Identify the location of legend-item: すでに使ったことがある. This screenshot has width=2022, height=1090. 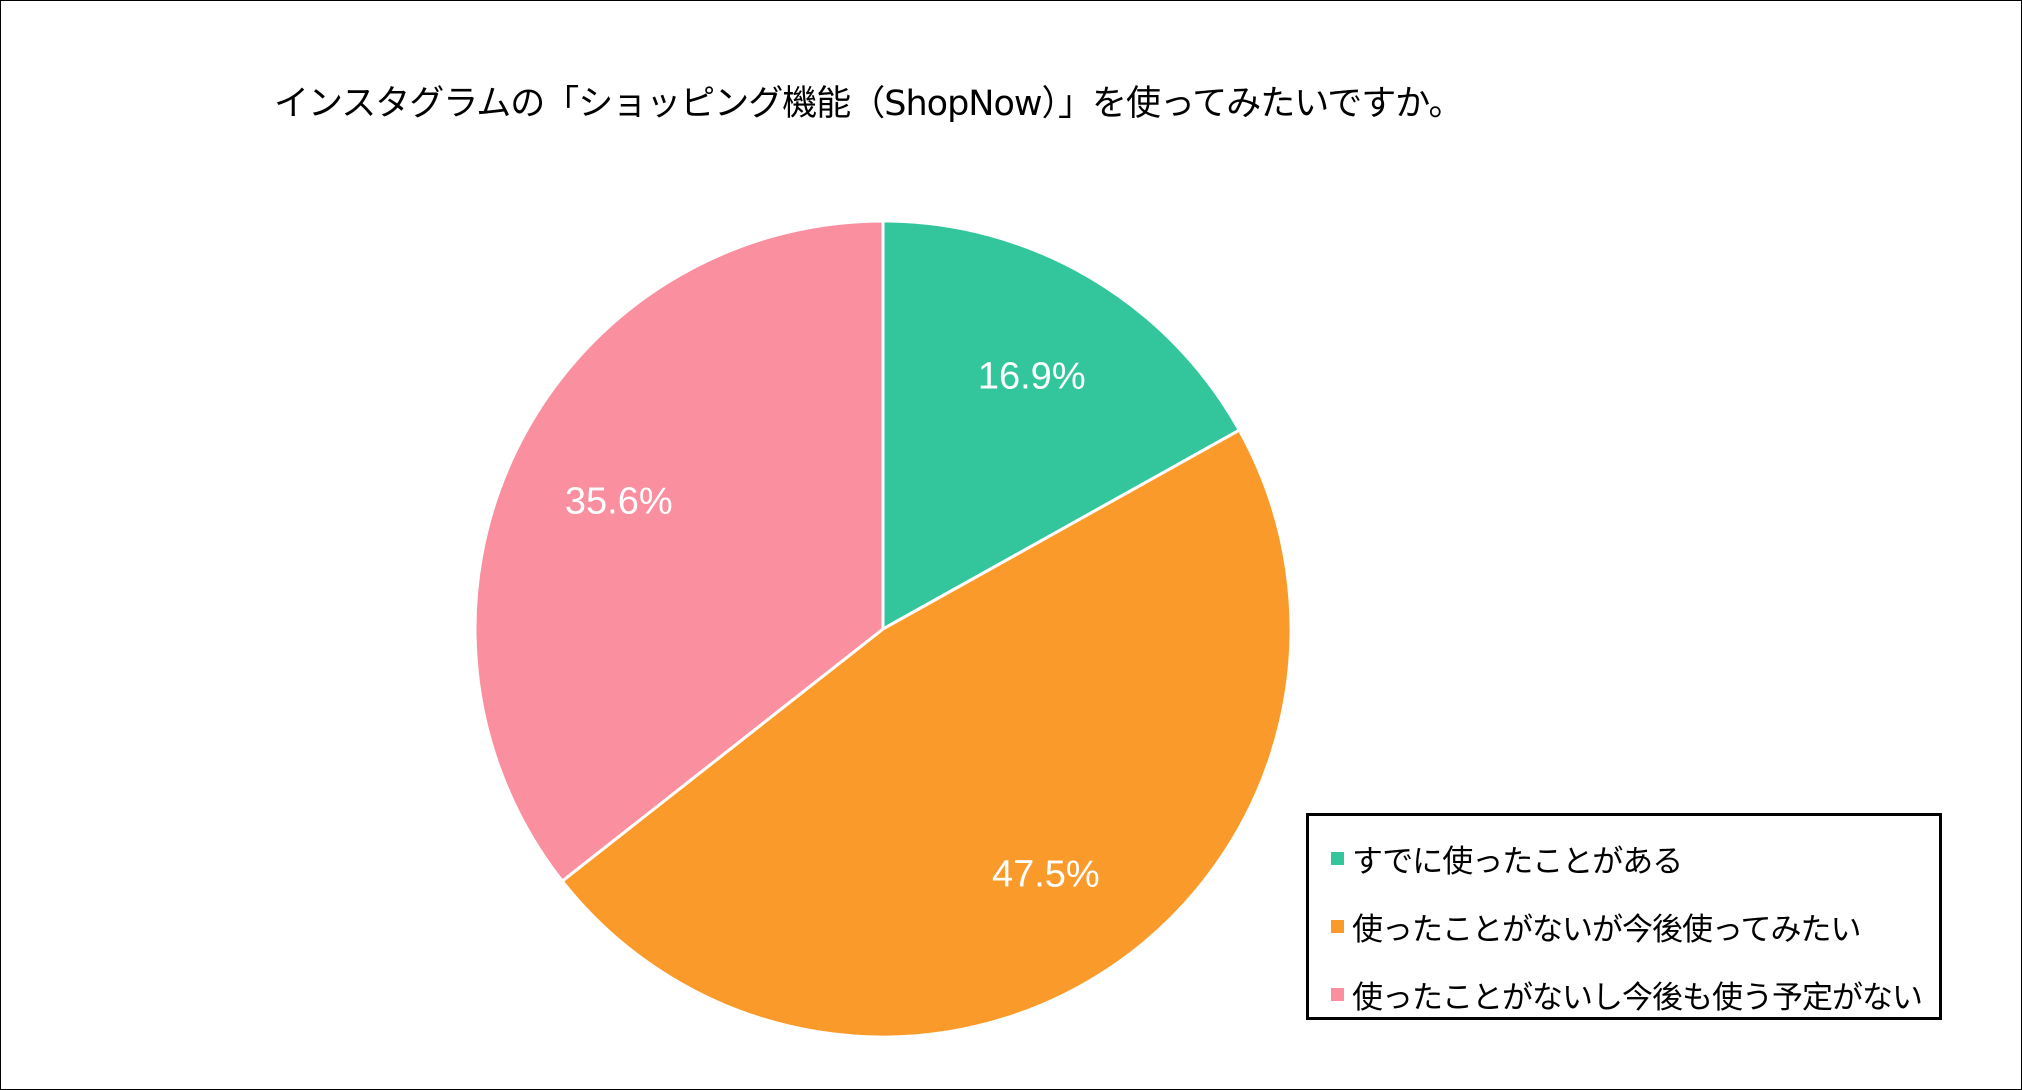
(1507, 858).